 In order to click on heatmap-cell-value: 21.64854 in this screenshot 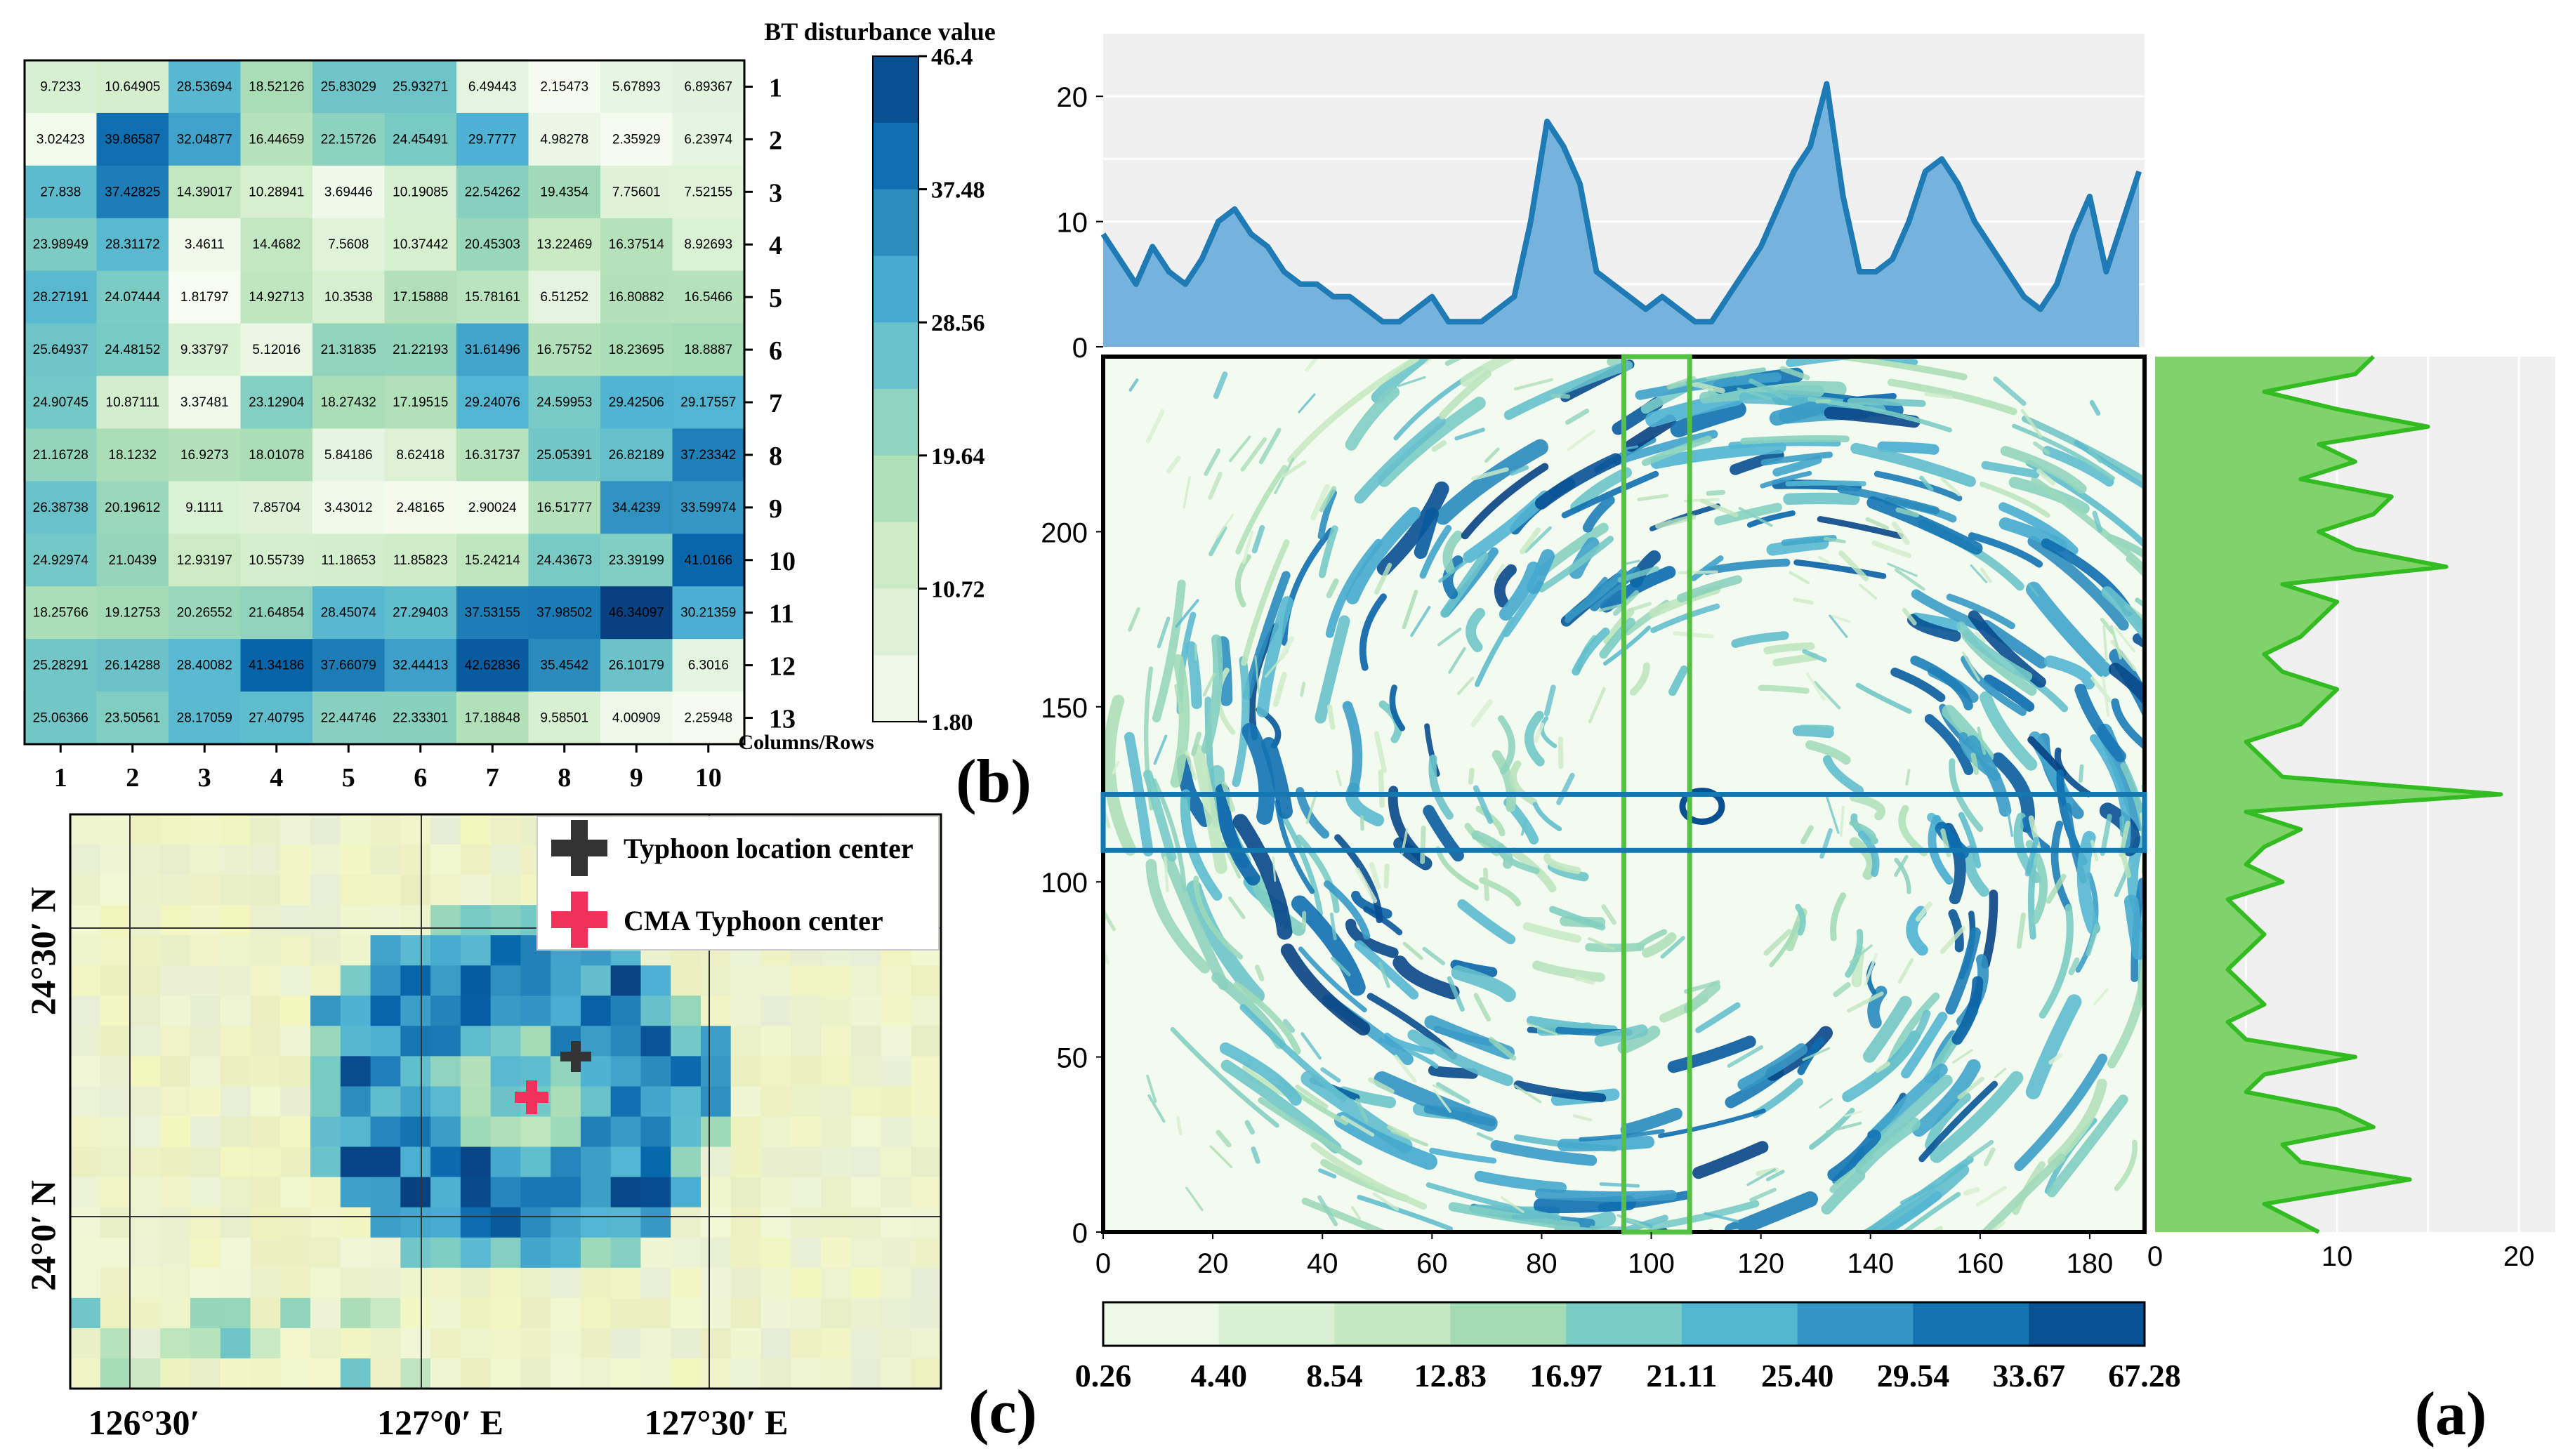, I will do `click(277, 613)`.